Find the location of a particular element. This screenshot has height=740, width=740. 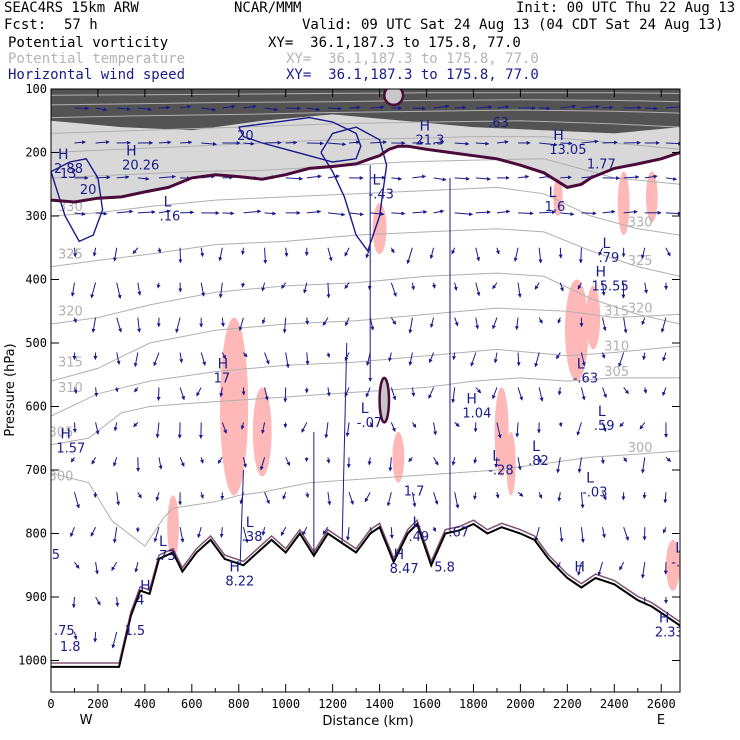

theta-contour is located at coordinates (365, 102).